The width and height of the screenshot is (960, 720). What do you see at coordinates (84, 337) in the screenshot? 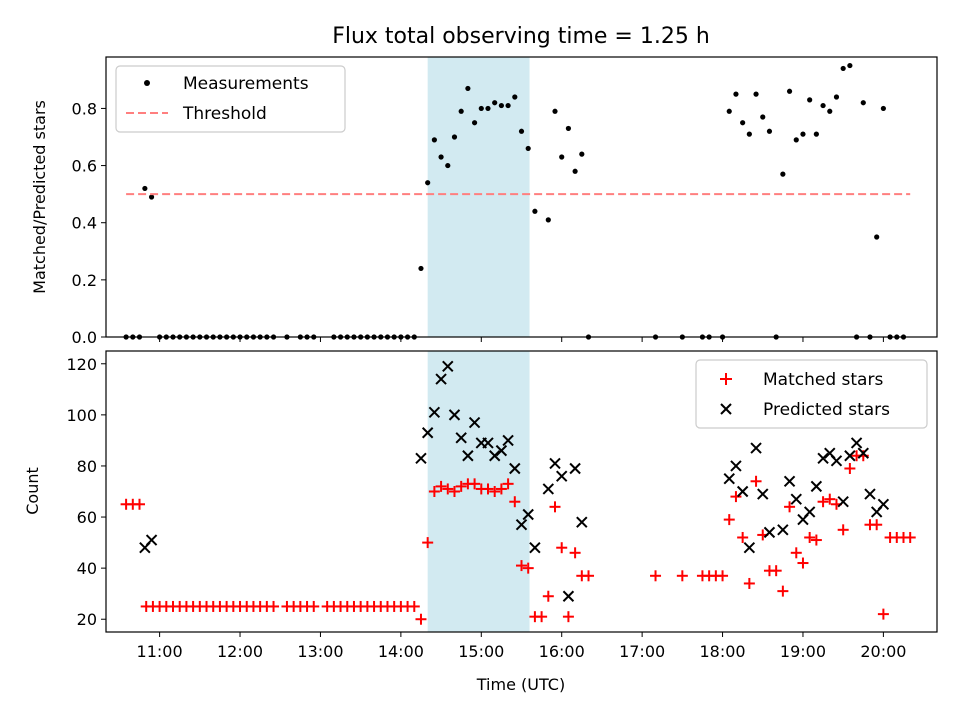
I see `top-y-tick-label: 0.0` at bounding box center [84, 337].